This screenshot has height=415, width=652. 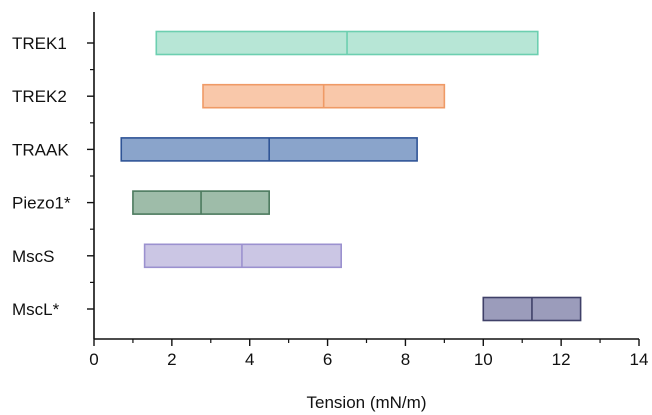 What do you see at coordinates (561, 359) in the screenshot?
I see `x-tick-label: 12` at bounding box center [561, 359].